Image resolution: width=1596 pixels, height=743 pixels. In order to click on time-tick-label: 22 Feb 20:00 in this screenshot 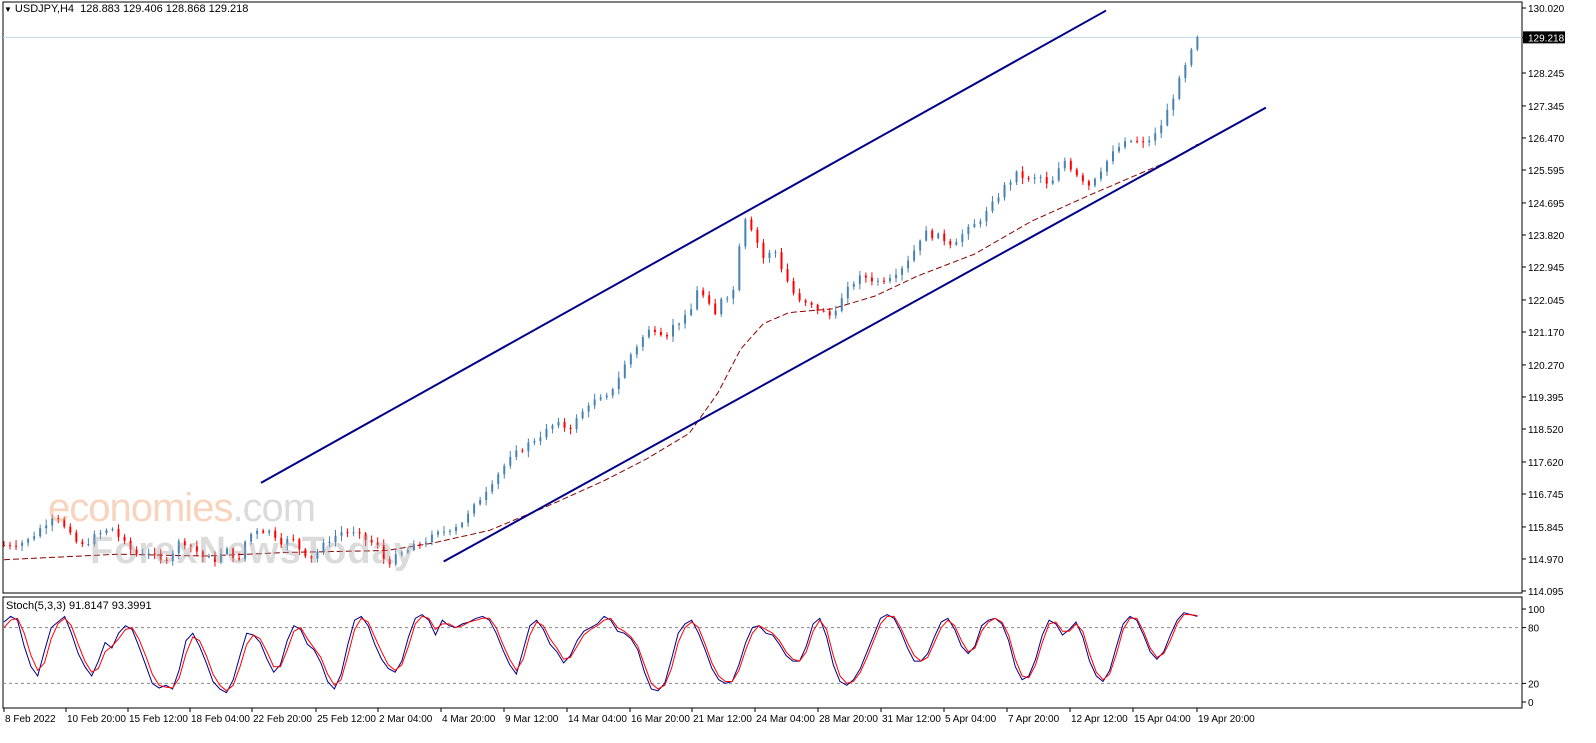, I will do `click(282, 719)`.